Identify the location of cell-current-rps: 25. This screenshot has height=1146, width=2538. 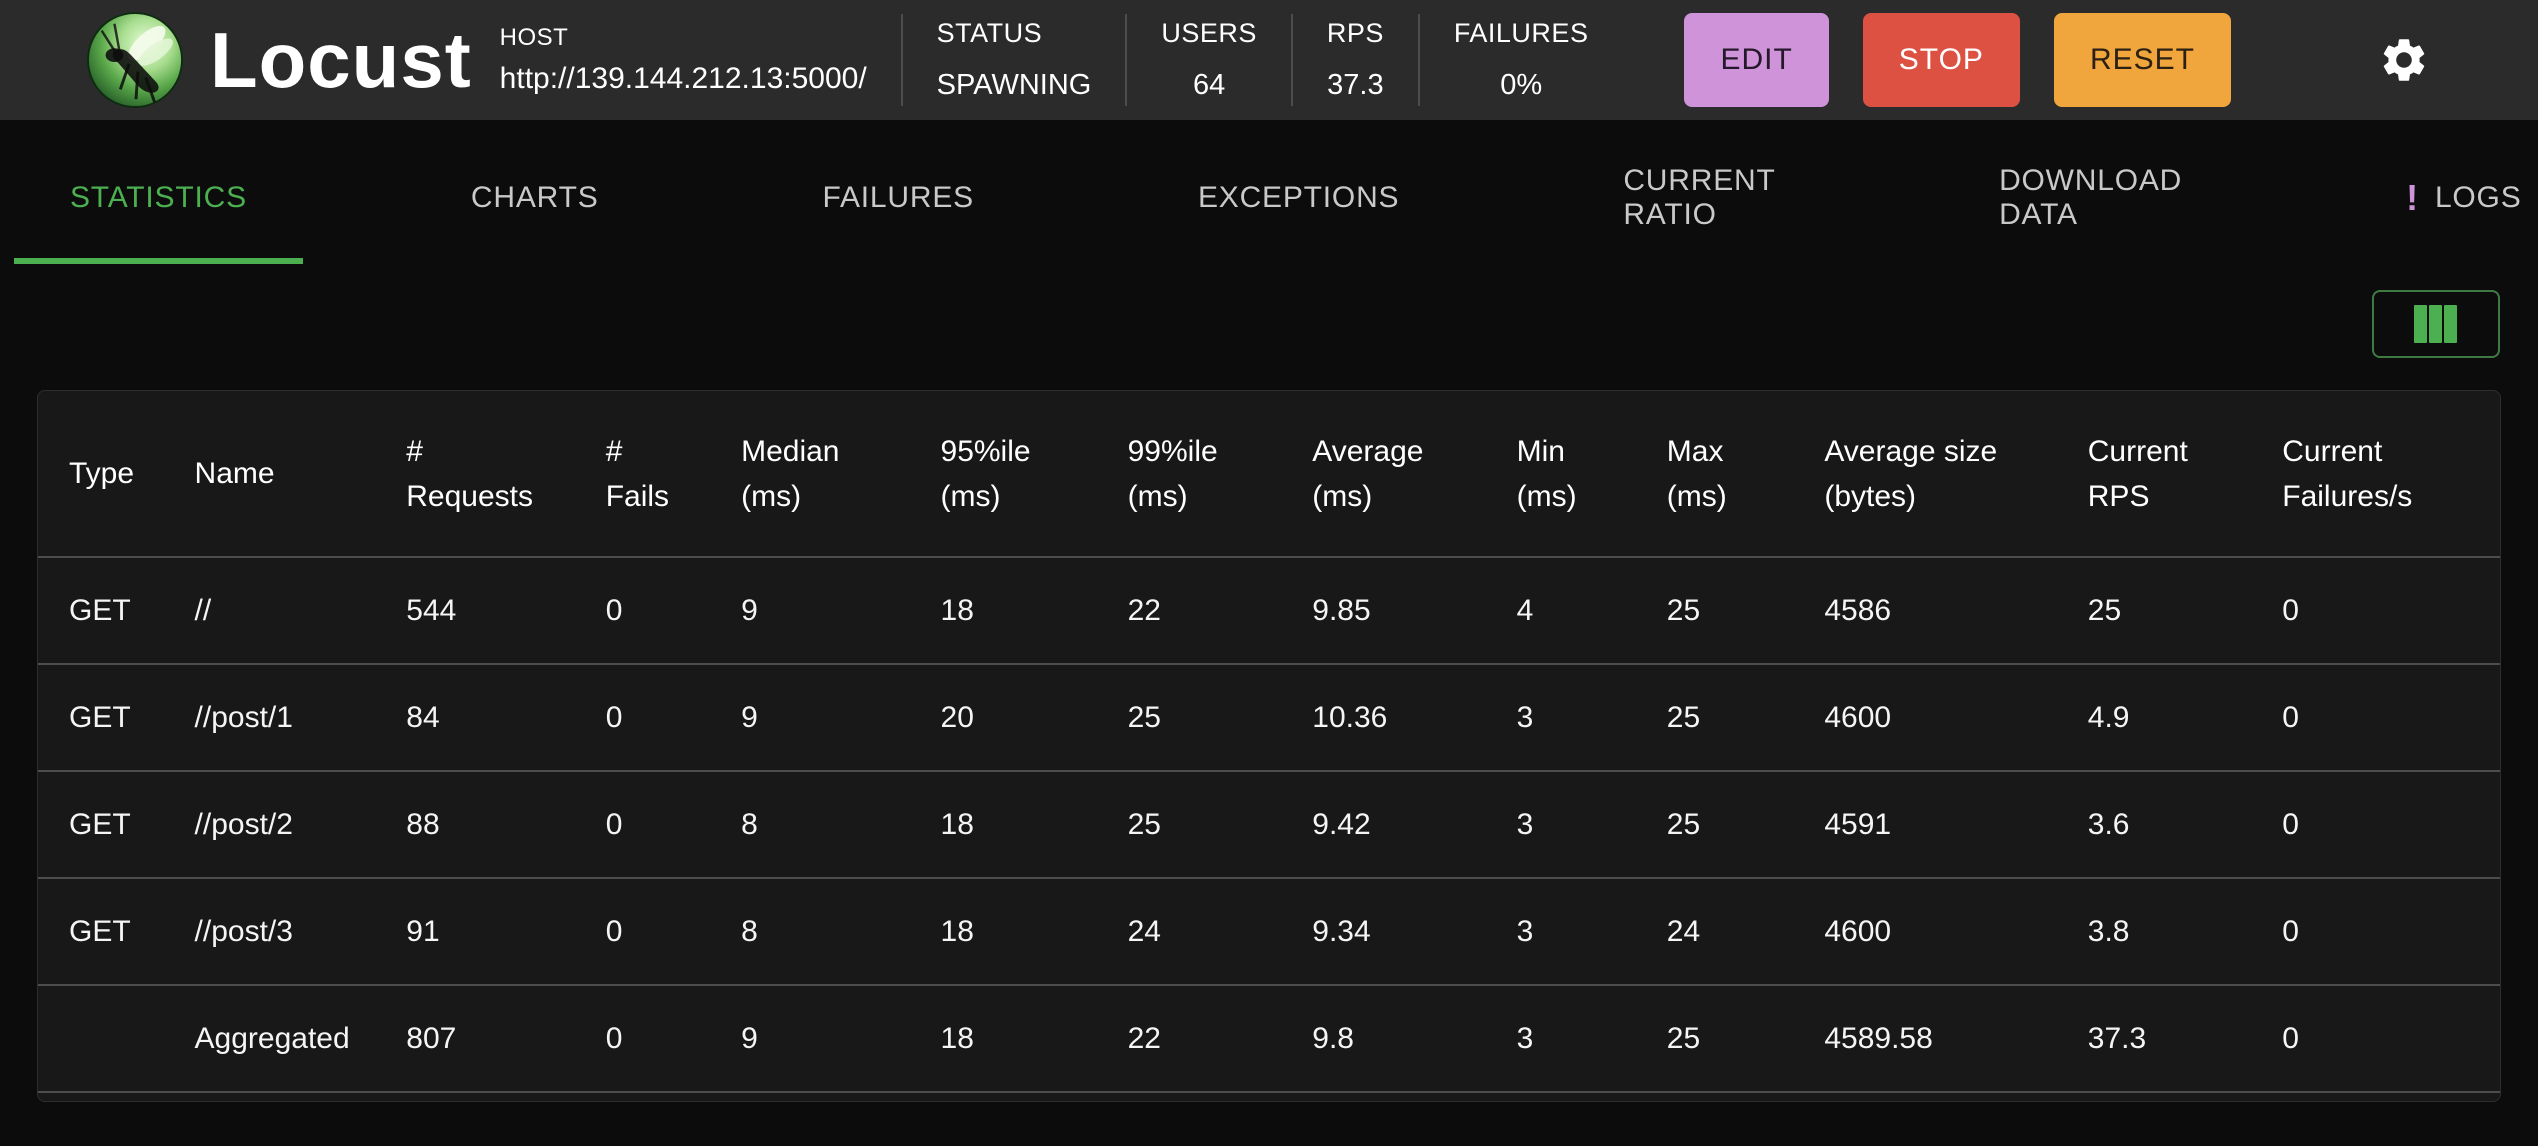
(2104, 610).